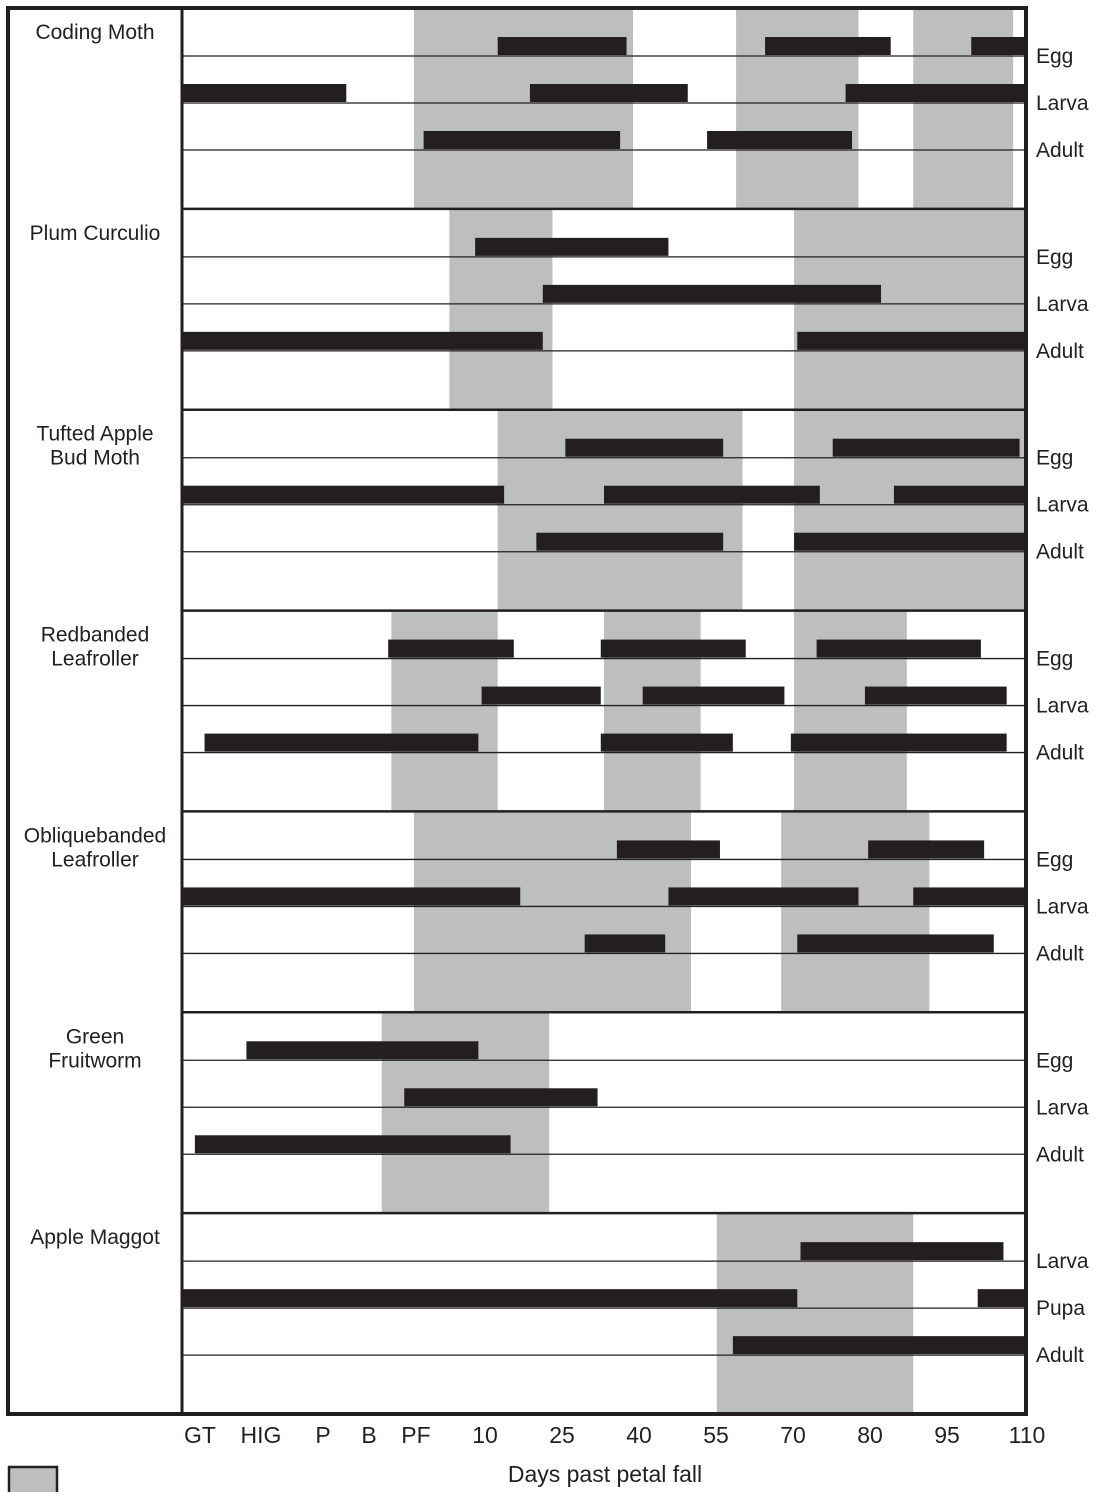 The height and width of the screenshot is (1497, 1101). I want to click on x-tick-label-3: B, so click(368, 1435).